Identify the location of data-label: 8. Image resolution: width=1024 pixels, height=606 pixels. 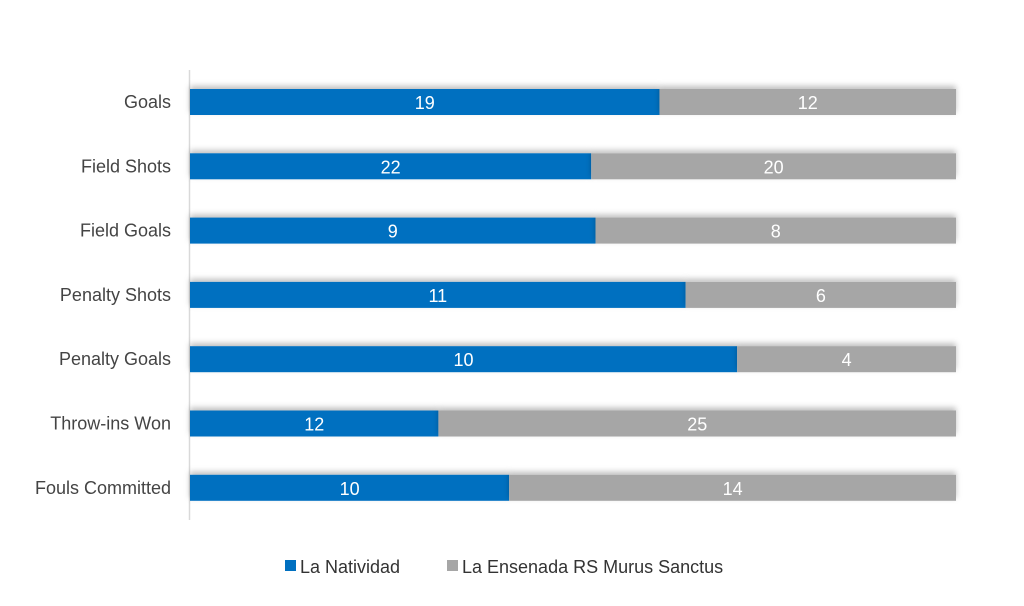
(776, 232).